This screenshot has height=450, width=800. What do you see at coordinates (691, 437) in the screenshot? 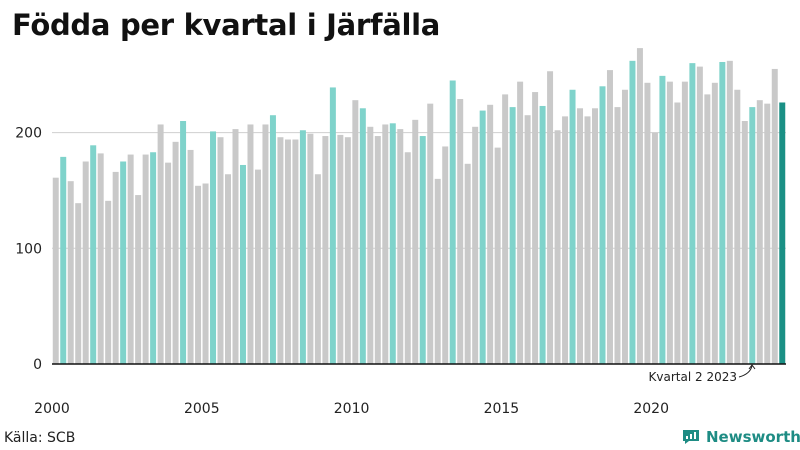
I see `newsworthy-icon` at bounding box center [691, 437].